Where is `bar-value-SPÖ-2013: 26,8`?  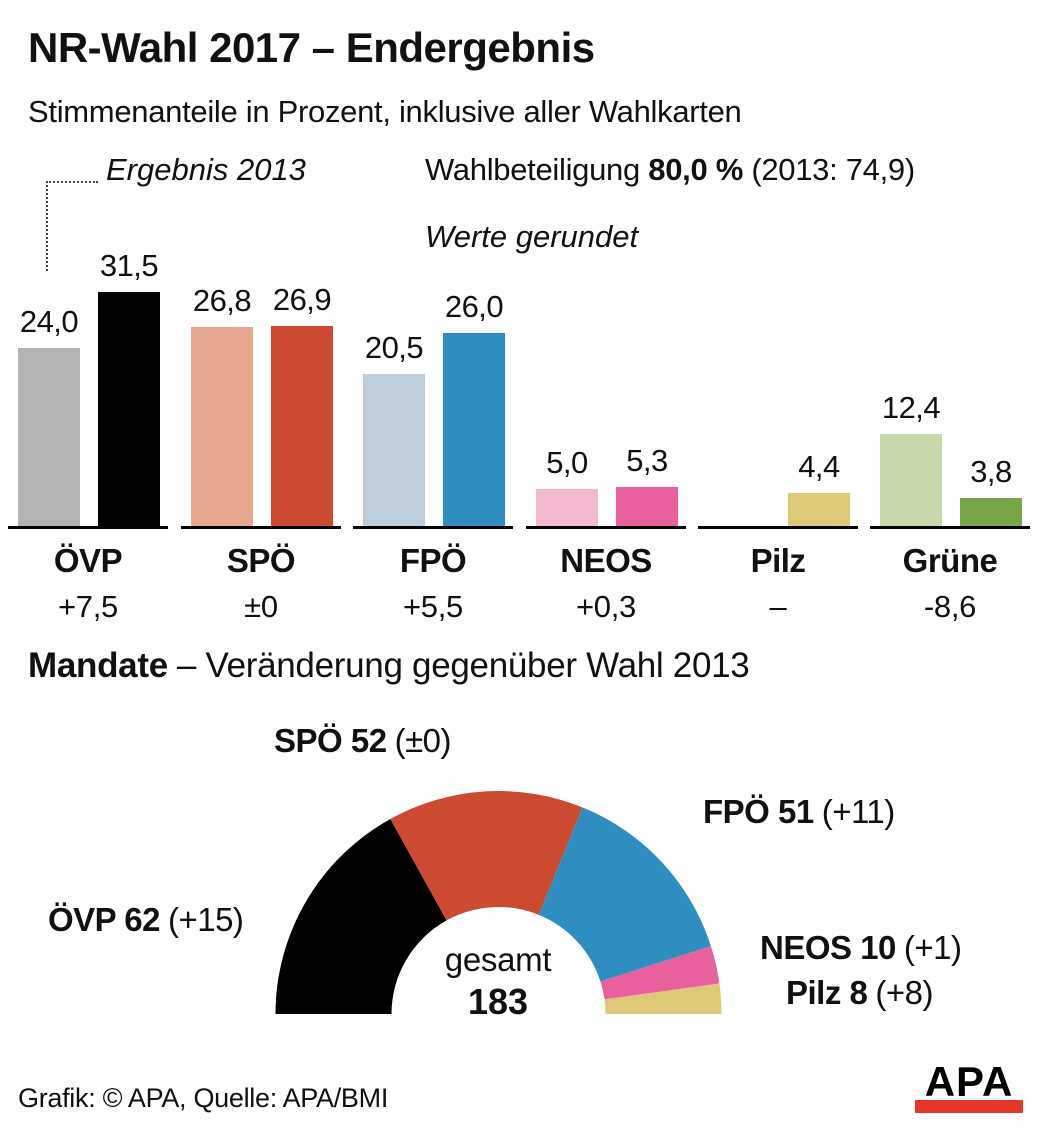 bar-value-SPÖ-2013: 26,8 is located at coordinates (222, 300).